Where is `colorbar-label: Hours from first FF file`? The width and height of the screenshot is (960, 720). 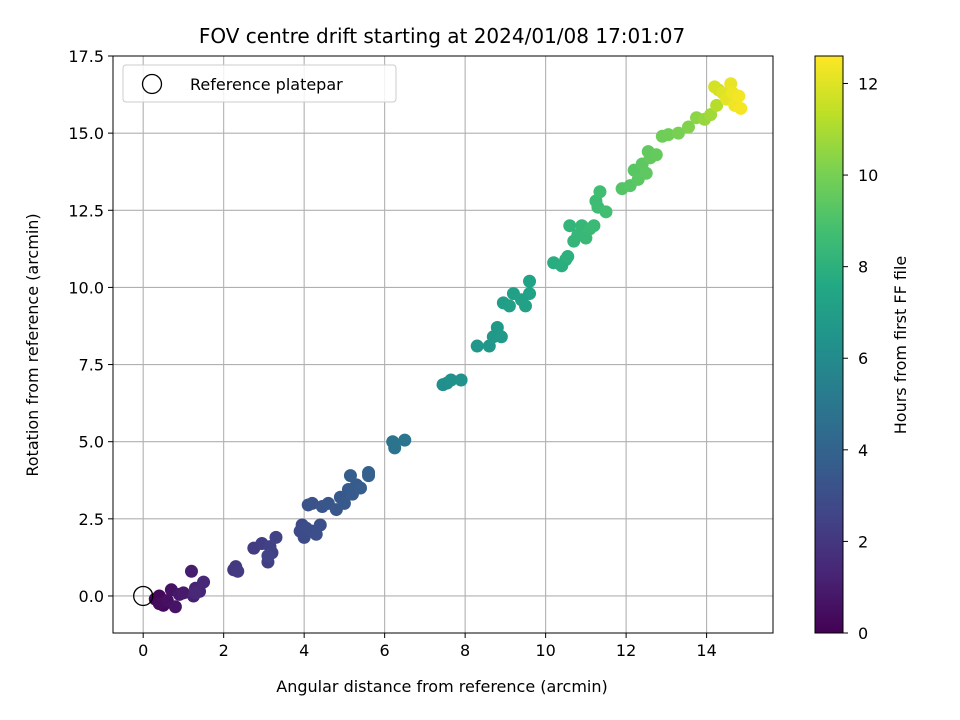
colorbar-label: Hours from first FF file is located at coordinates (900, 345).